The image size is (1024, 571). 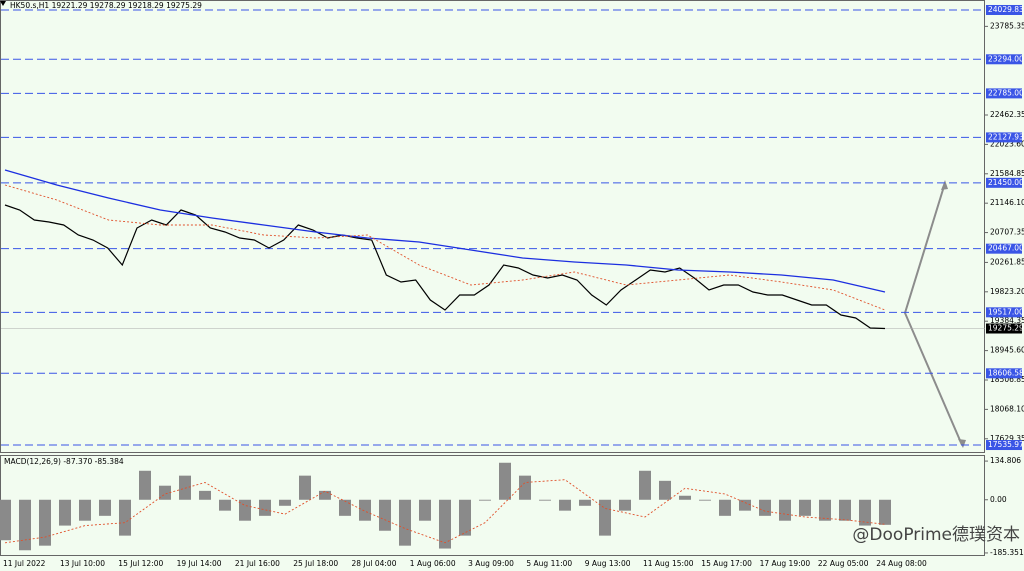 I want to click on level-label: 20467.00, so click(x=1006, y=248).